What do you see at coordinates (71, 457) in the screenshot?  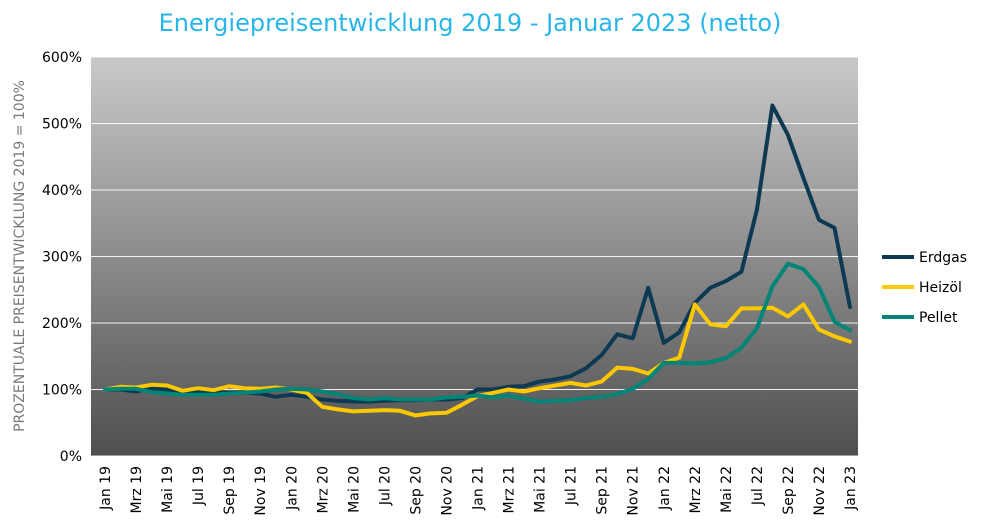 I see `y-tick-label: 0%` at bounding box center [71, 457].